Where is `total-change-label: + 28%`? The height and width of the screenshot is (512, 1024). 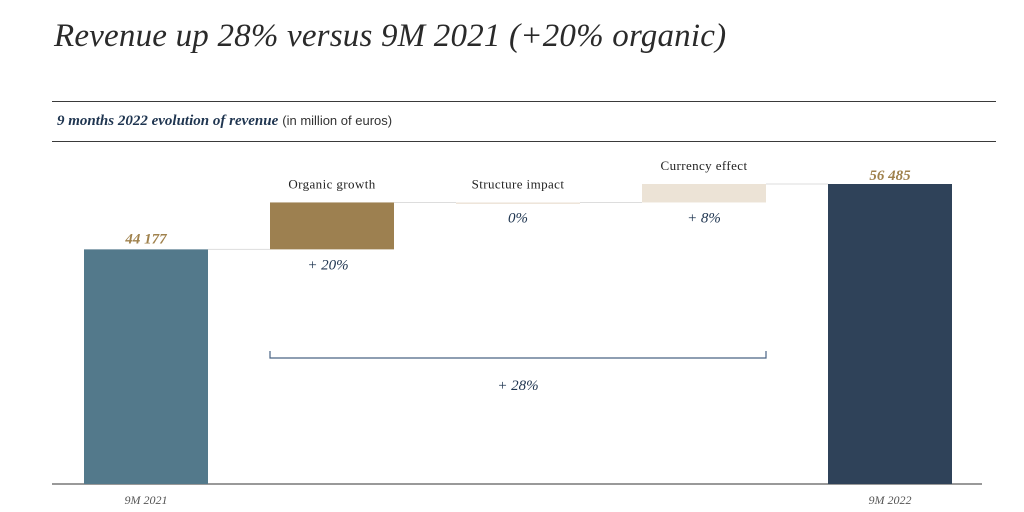 total-change-label: + 28% is located at coordinates (517, 386).